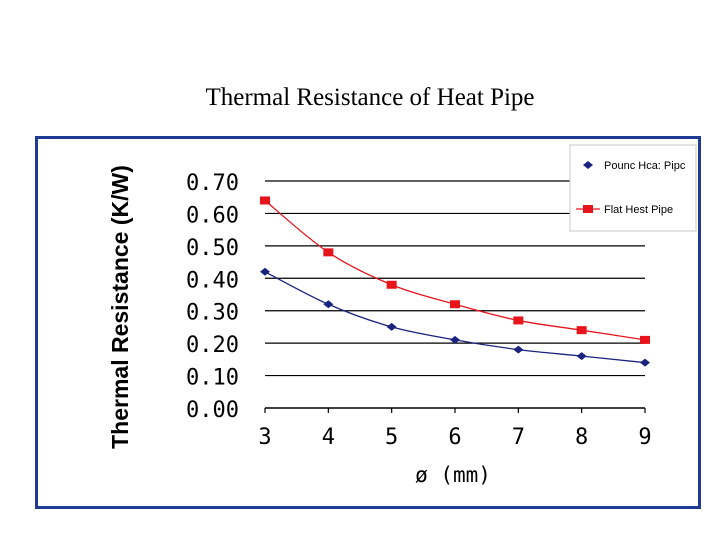  Describe the element at coordinates (212, 313) in the screenshot. I see `y-tick-label: 0.30` at that location.